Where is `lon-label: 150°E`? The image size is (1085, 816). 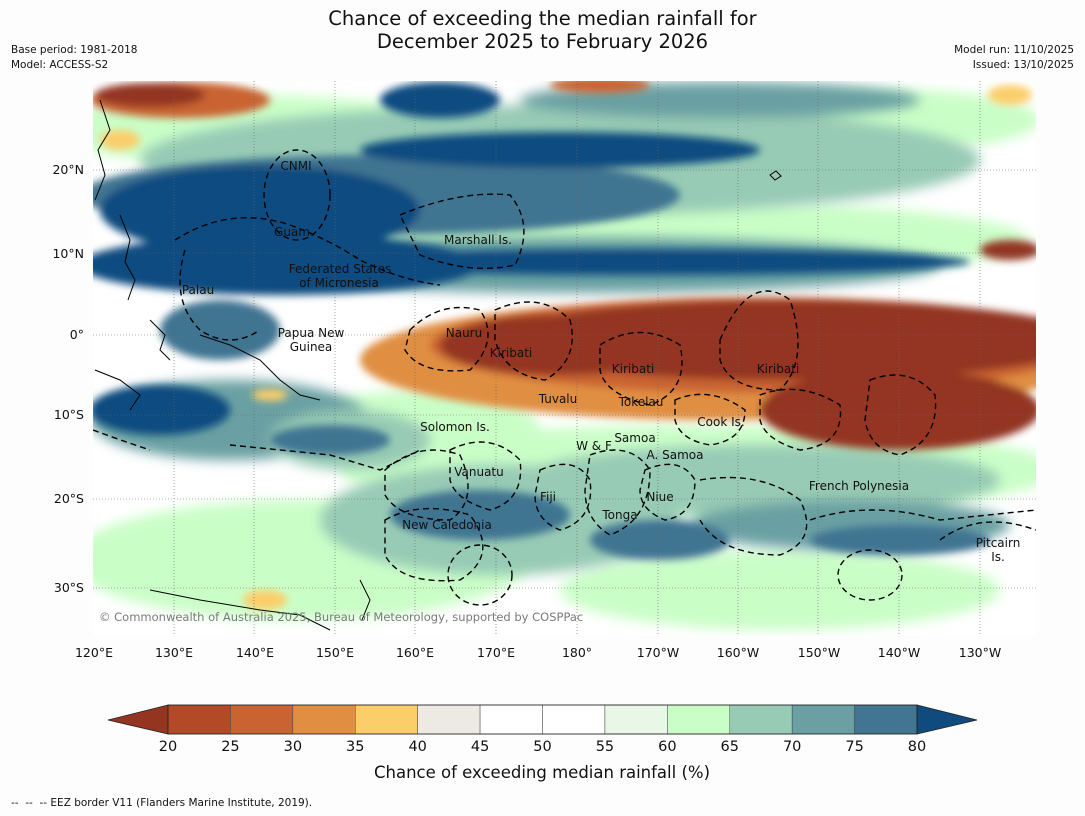 lon-label: 150°E is located at coordinates (335, 652).